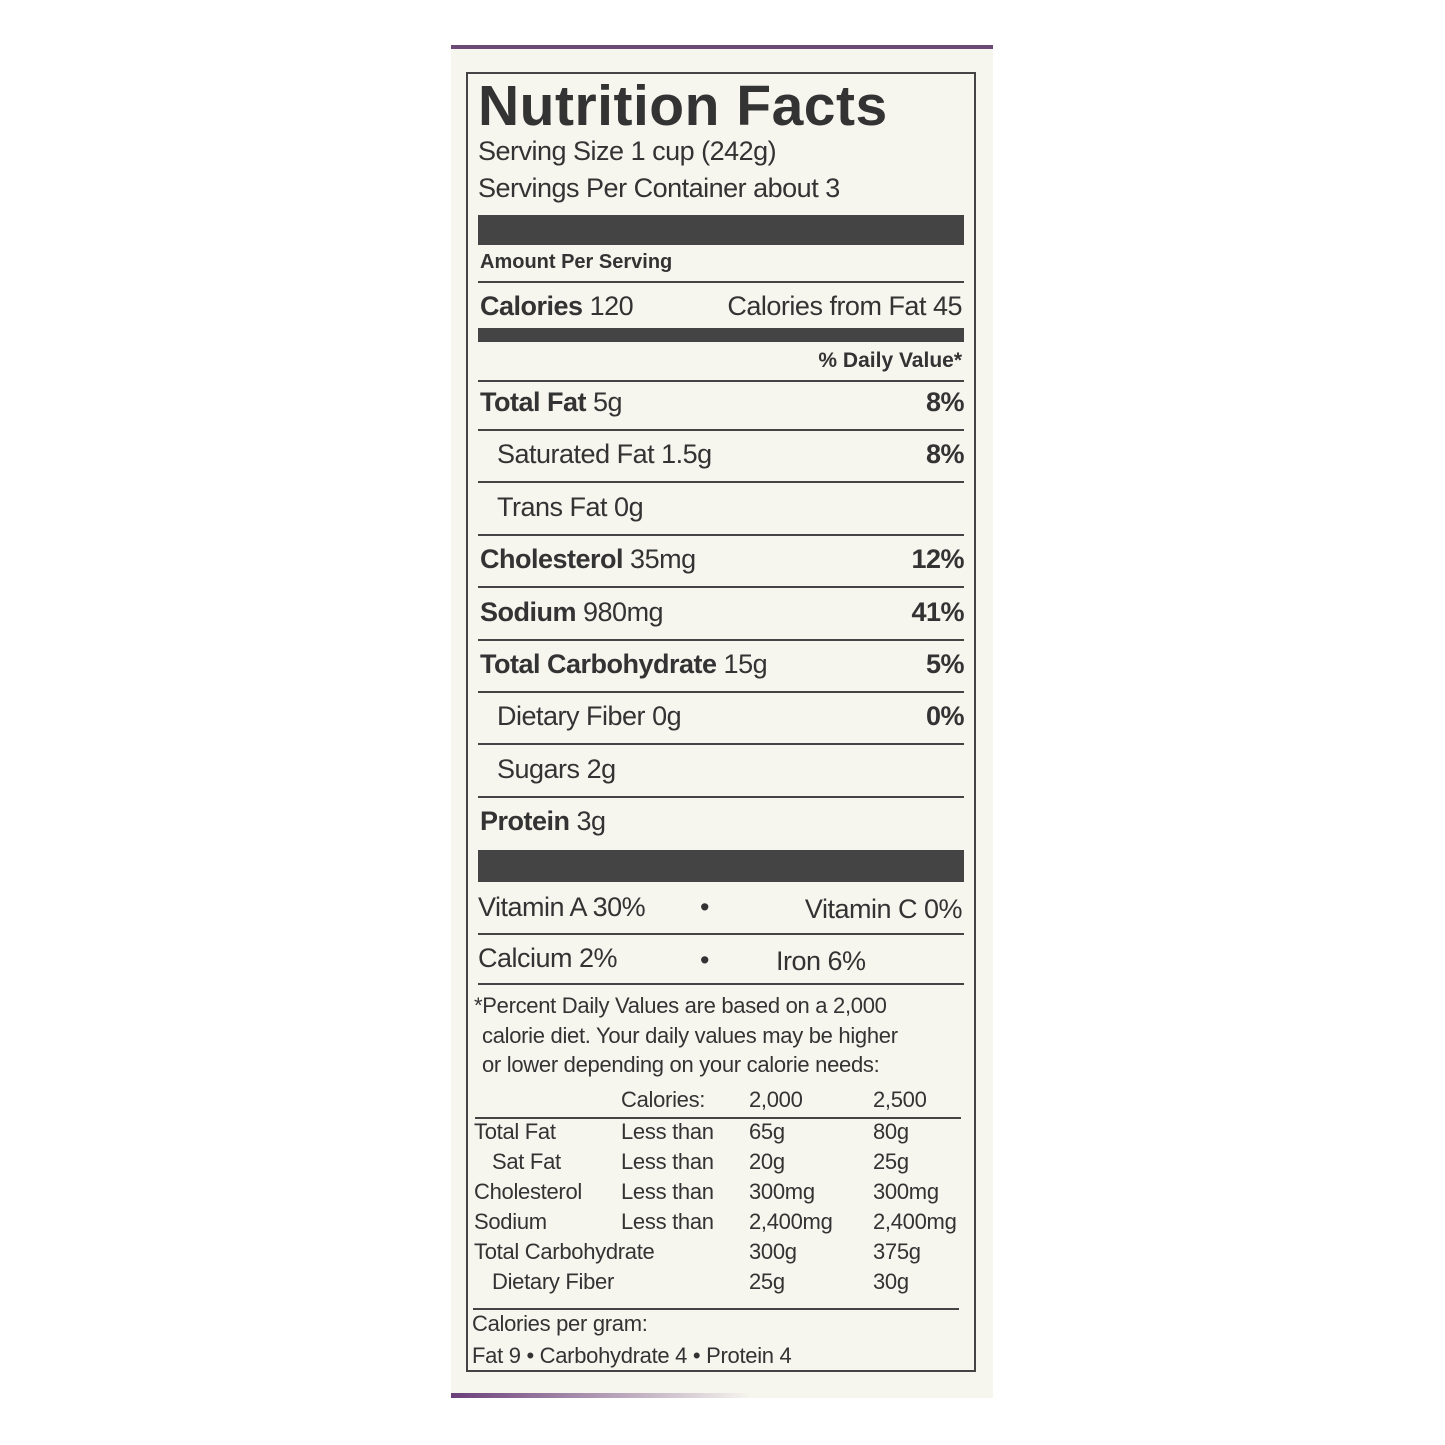 Image resolution: width=1445 pixels, height=1445 pixels. Describe the element at coordinates (937, 559) in the screenshot. I see `nutrient-daily-value: 12%` at that location.